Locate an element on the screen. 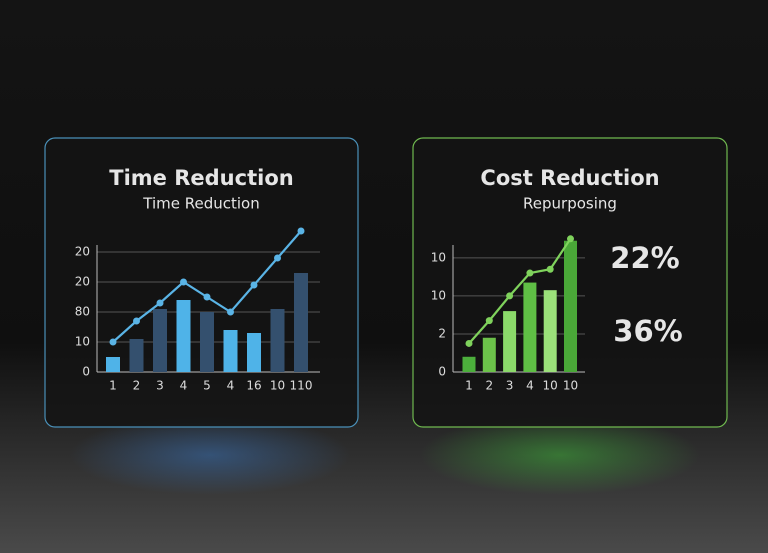 Image resolution: width=768 pixels, height=553 pixels. card-subtitle: Repurposing is located at coordinates (570, 204).